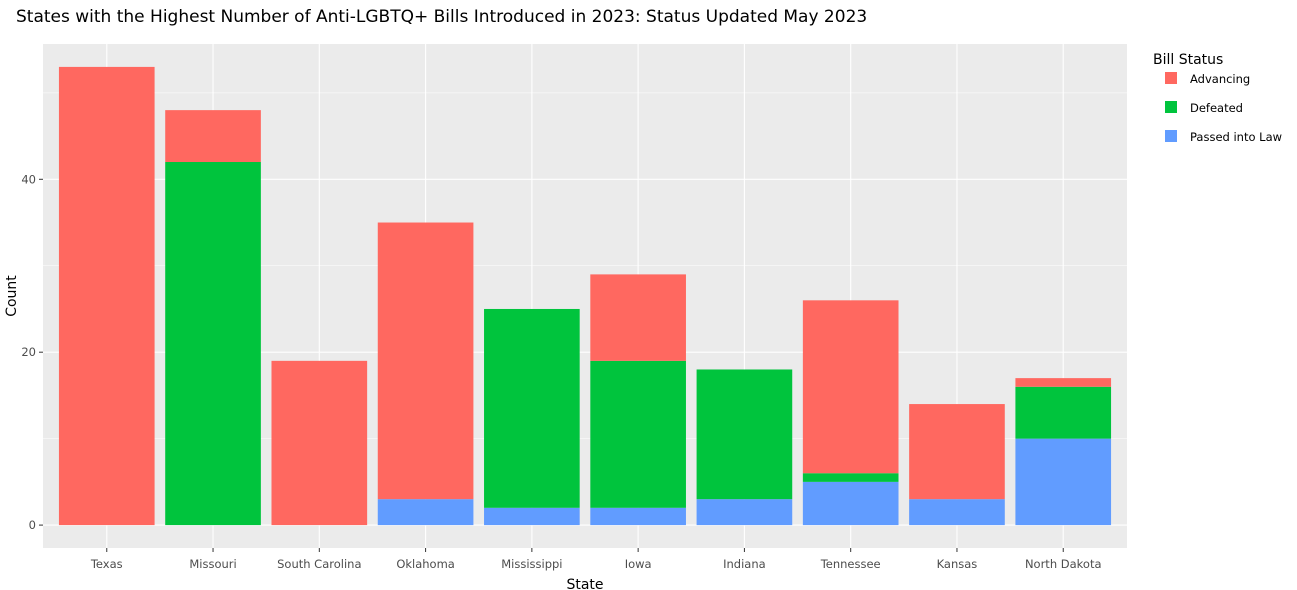  Describe the element at coordinates (1063, 564) in the screenshot. I see `x-tick-label: North Dakota` at that location.